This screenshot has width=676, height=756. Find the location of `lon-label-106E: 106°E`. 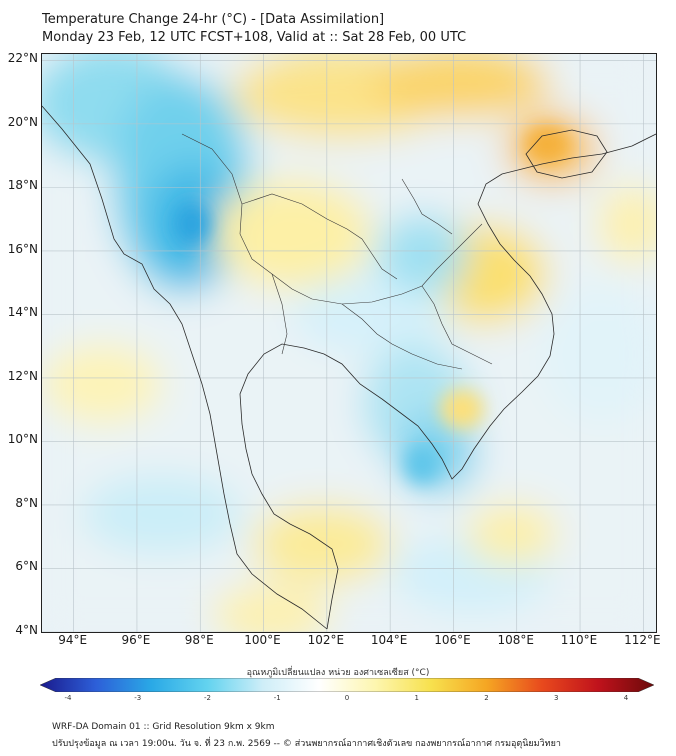

lon-label-106E: 106°E is located at coordinates (452, 640).